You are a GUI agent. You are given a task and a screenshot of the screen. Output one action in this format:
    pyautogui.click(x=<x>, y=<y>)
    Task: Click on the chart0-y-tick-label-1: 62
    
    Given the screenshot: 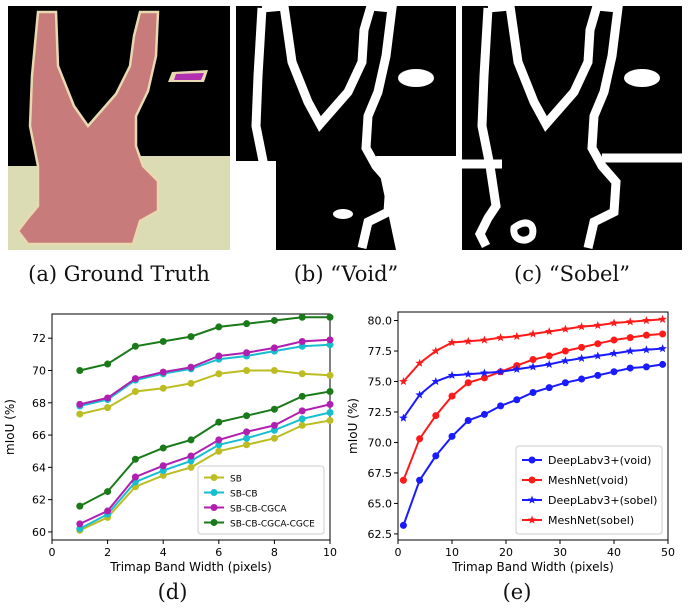 What is the action you would take?
    pyautogui.click(x=39, y=500)
    